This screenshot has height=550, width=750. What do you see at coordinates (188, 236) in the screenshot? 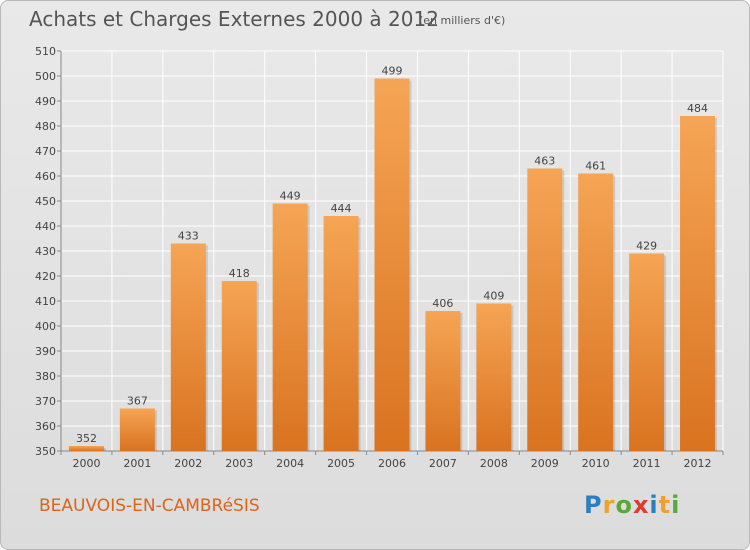
I see `data-label: 433` at bounding box center [188, 236].